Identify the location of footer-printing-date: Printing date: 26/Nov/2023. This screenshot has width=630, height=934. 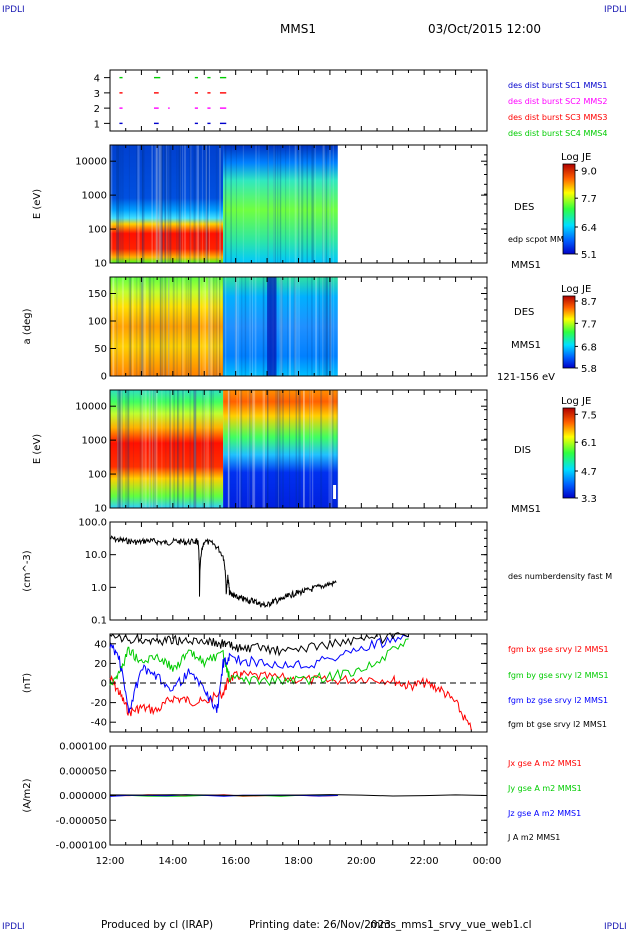
(320, 925).